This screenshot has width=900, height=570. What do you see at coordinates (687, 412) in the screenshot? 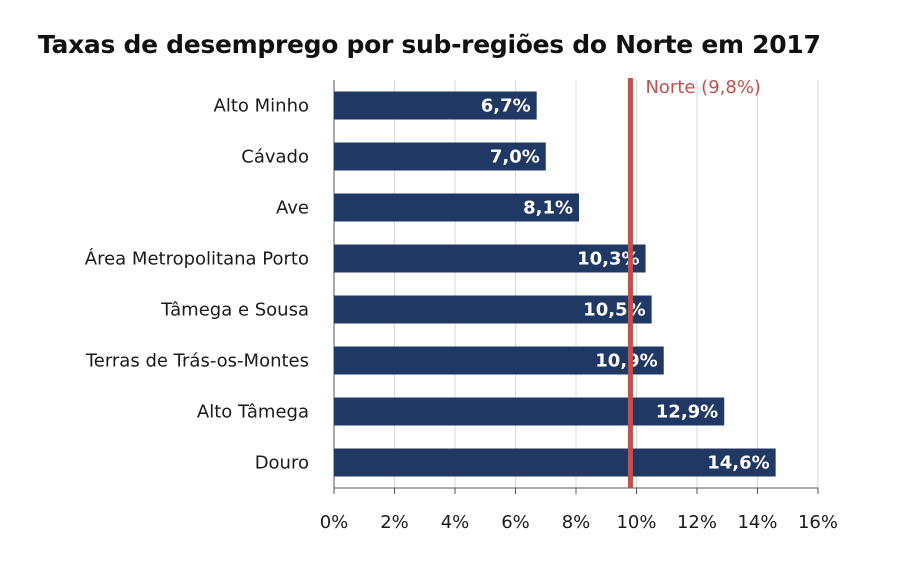
I see `value-label: 12,9%` at bounding box center [687, 412].